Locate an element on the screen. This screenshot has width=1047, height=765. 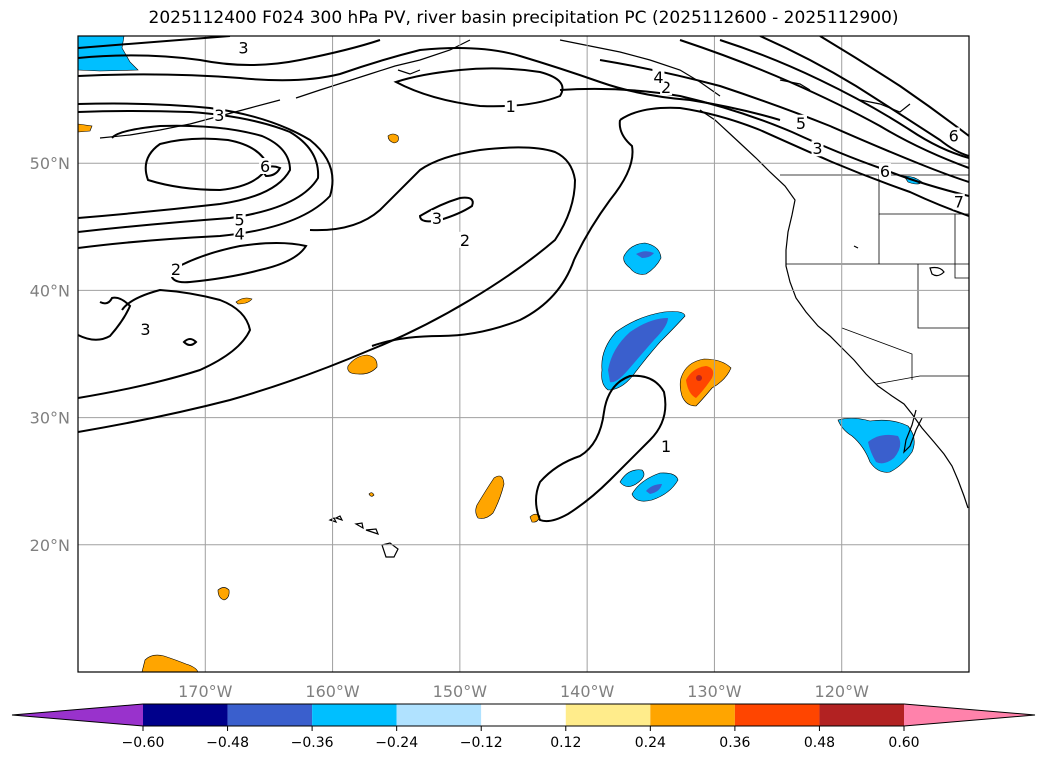
precip-positive-peak is located at coordinates (699, 378).